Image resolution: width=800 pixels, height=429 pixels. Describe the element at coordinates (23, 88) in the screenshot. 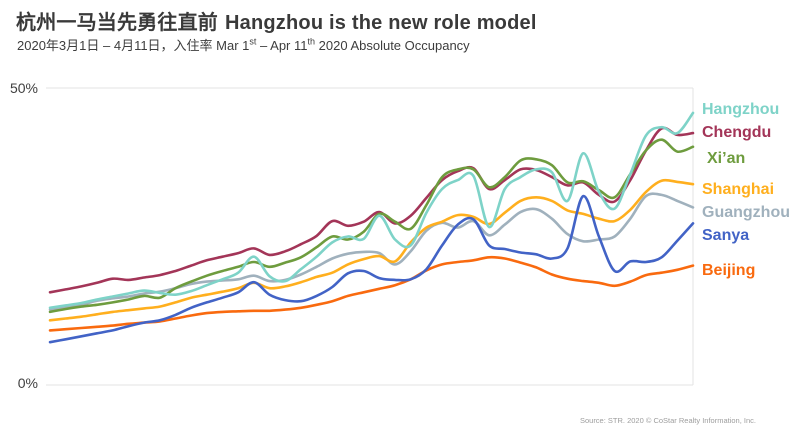

I see `y-axis-label-50: 50%` at that location.